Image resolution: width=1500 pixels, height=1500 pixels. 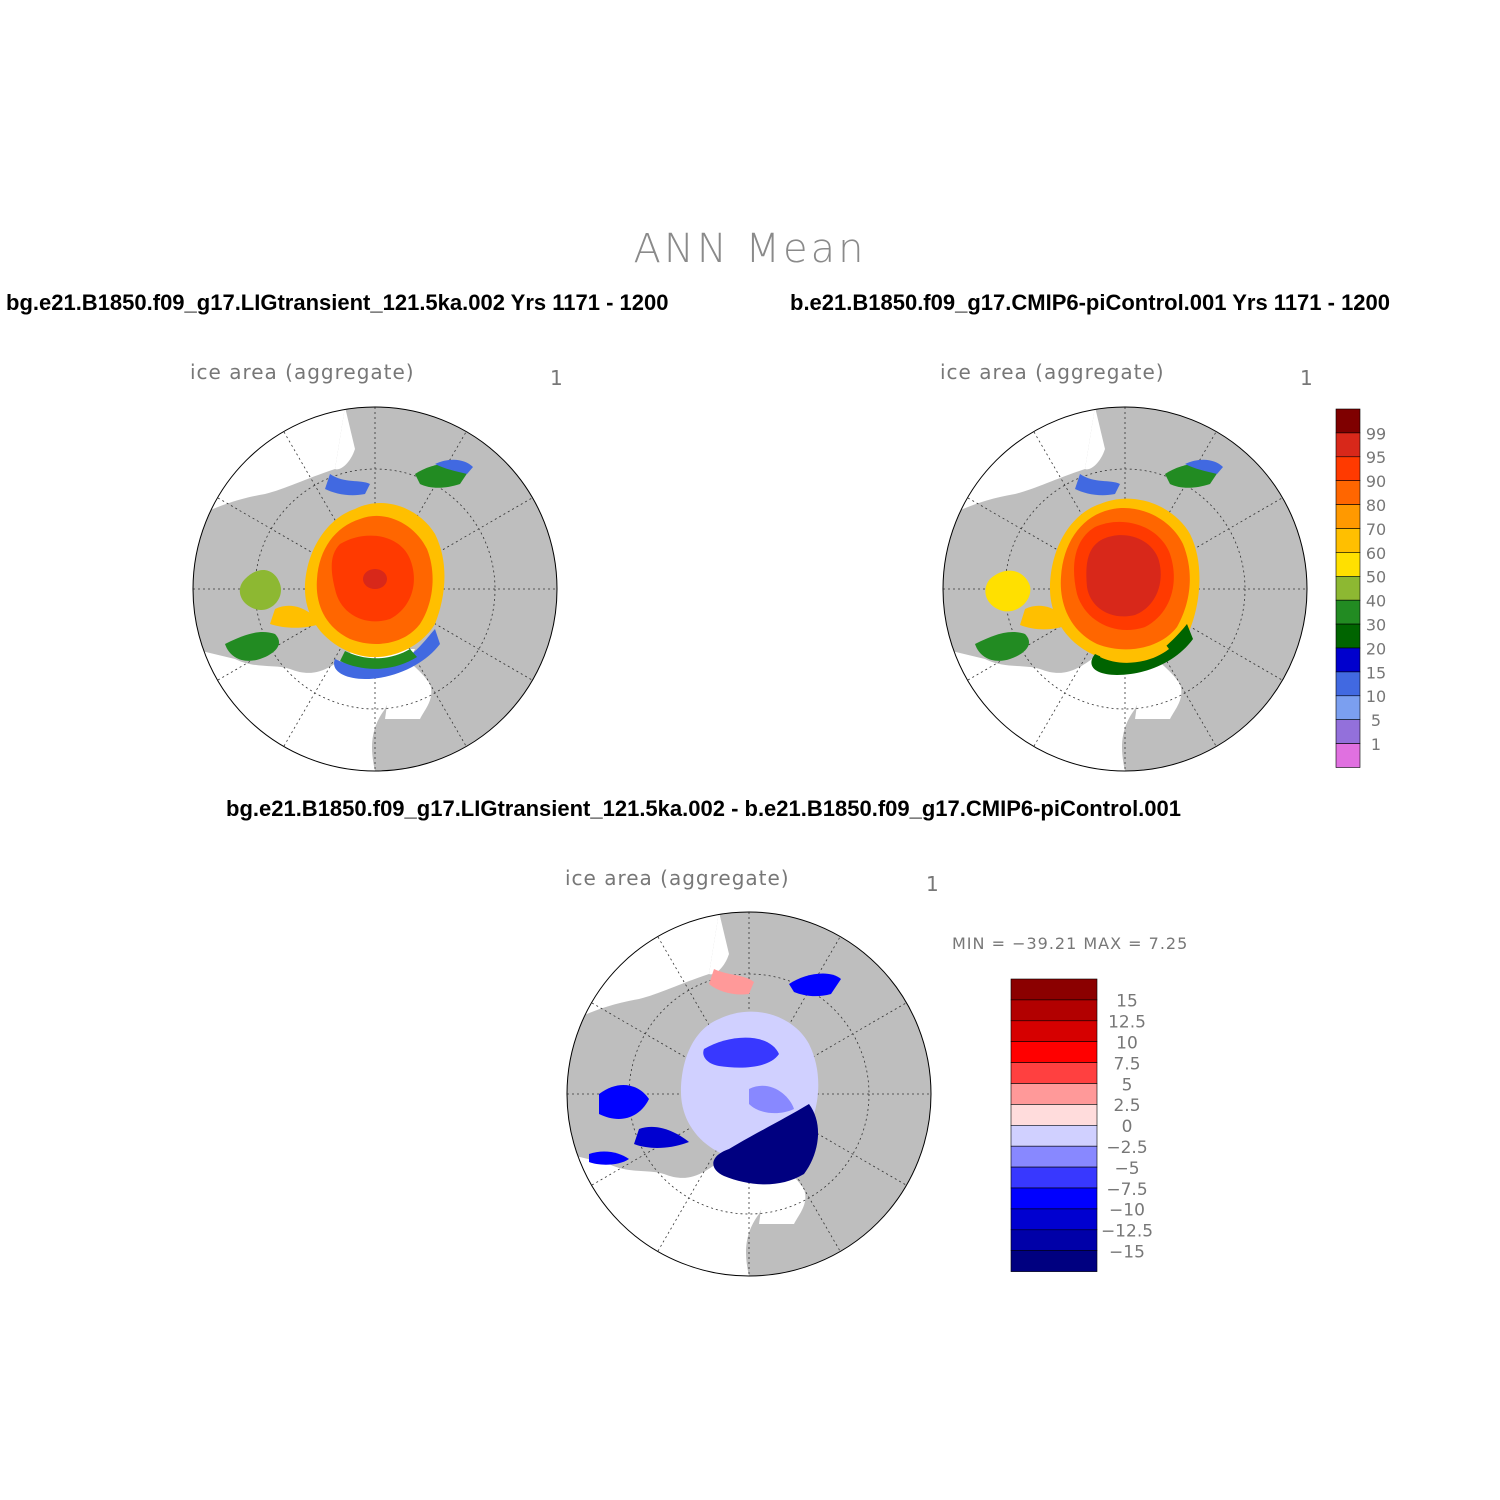 I want to click on panel-a-variable-label: ice area (aggregate), so click(x=302, y=372).